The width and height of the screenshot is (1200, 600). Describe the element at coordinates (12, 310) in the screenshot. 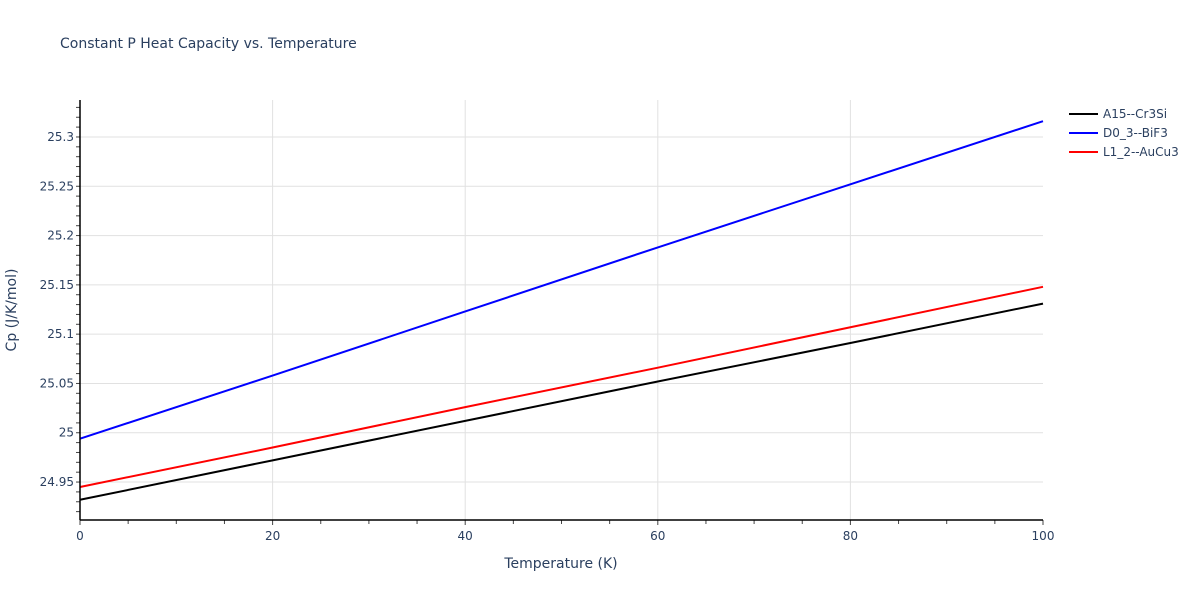

I see `y-axis-title: Cp (J/K/mol)` at that location.